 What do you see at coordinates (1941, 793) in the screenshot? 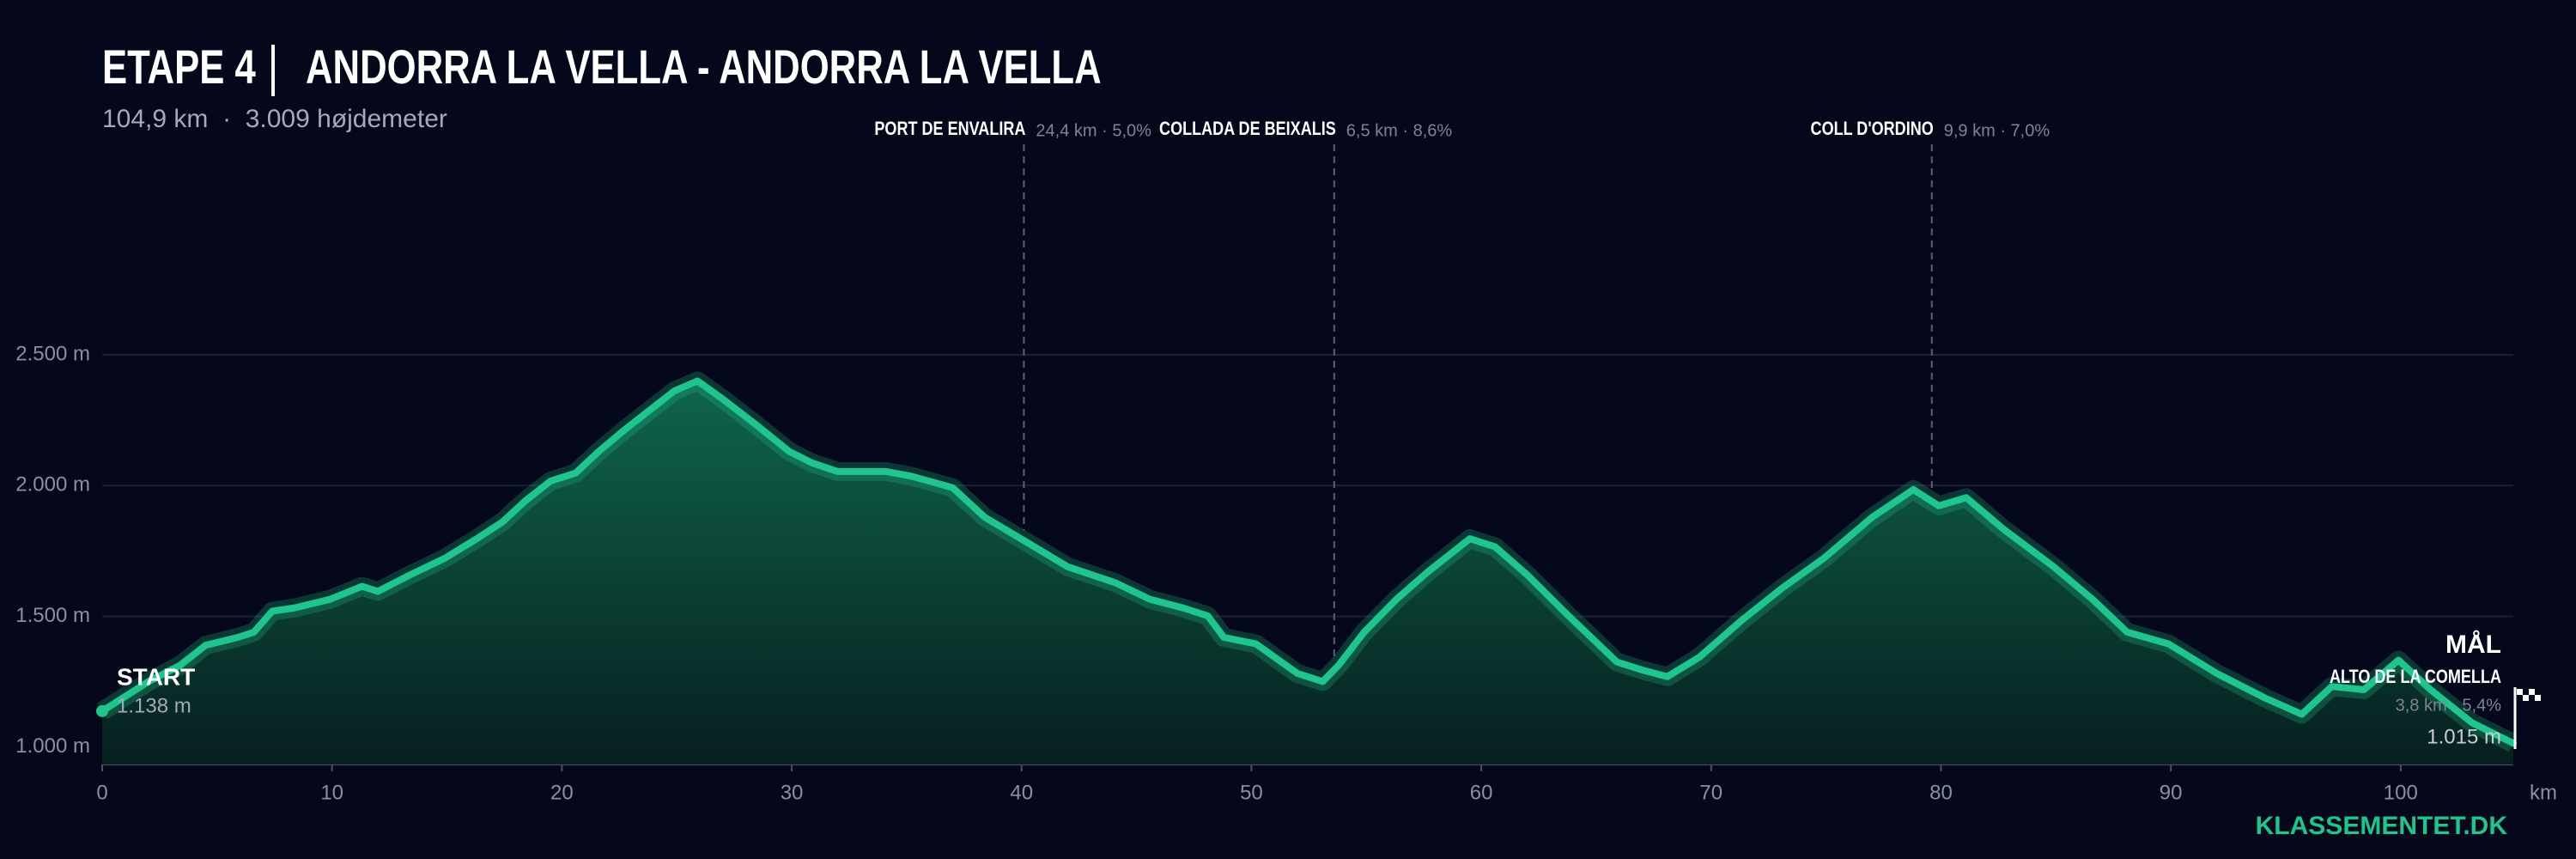
I see `x-tick-label: 80` at bounding box center [1941, 793].